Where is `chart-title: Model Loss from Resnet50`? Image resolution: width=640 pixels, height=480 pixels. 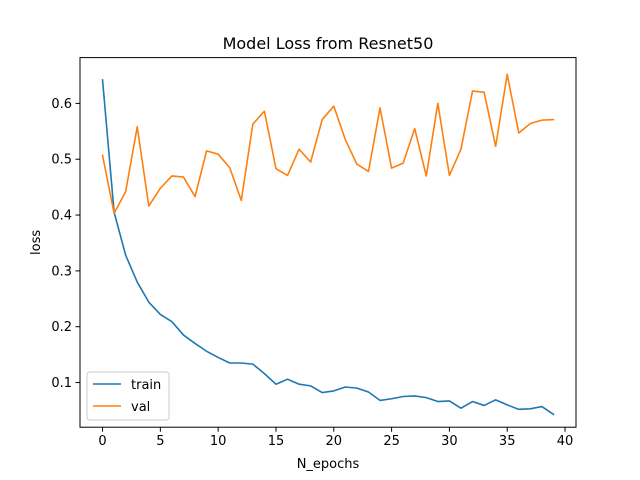
chart-title: Model Loss from Resnet50 is located at coordinates (328, 43).